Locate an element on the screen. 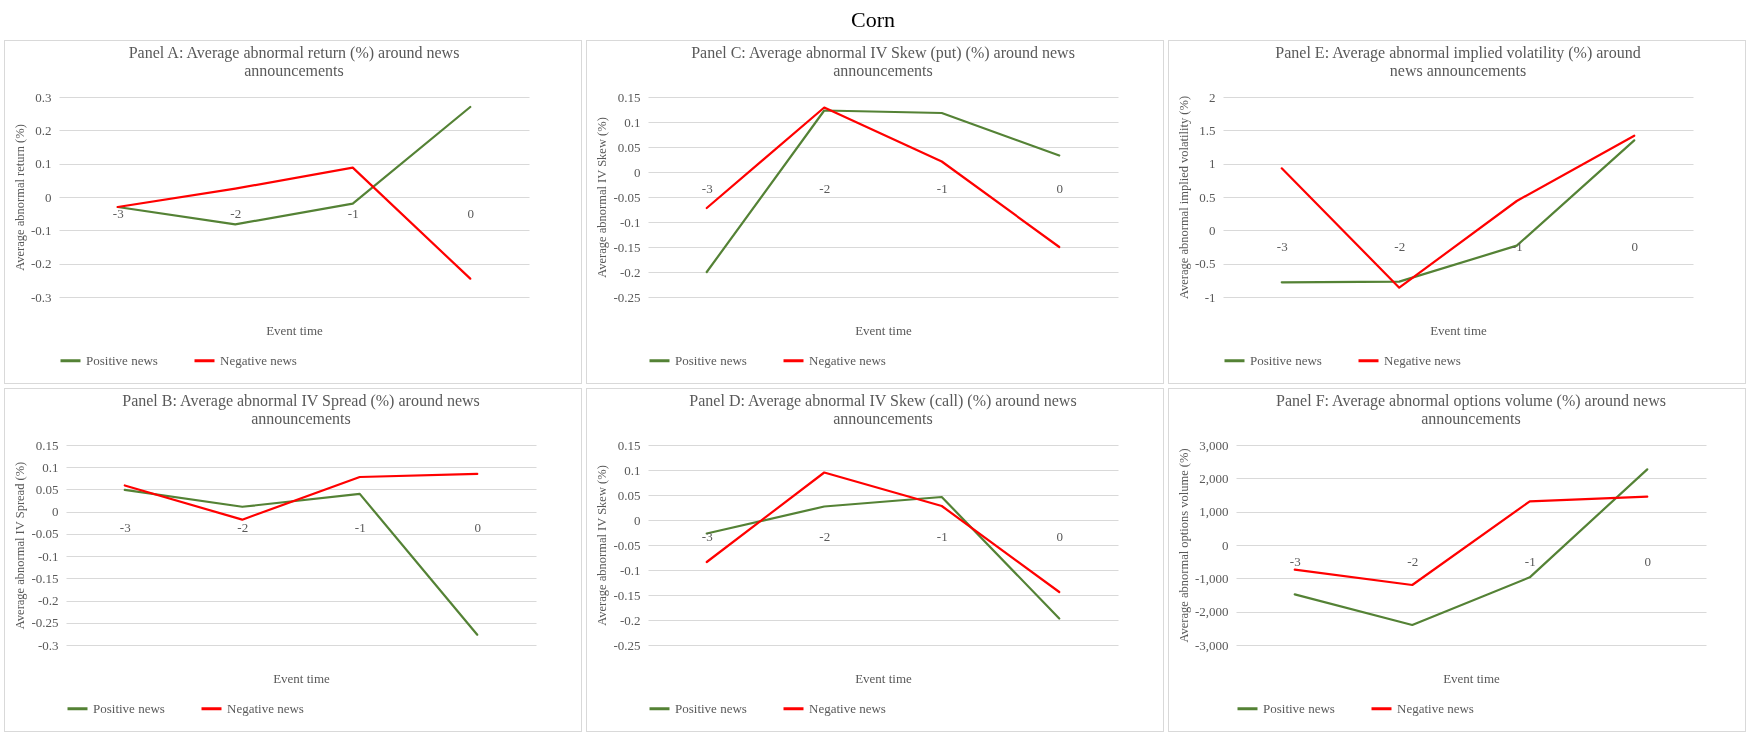 This screenshot has height=747, width=1746. chart-title: Panel D: Average abnormal IV Skew (call) (%) around news announcements is located at coordinates (883, 409).